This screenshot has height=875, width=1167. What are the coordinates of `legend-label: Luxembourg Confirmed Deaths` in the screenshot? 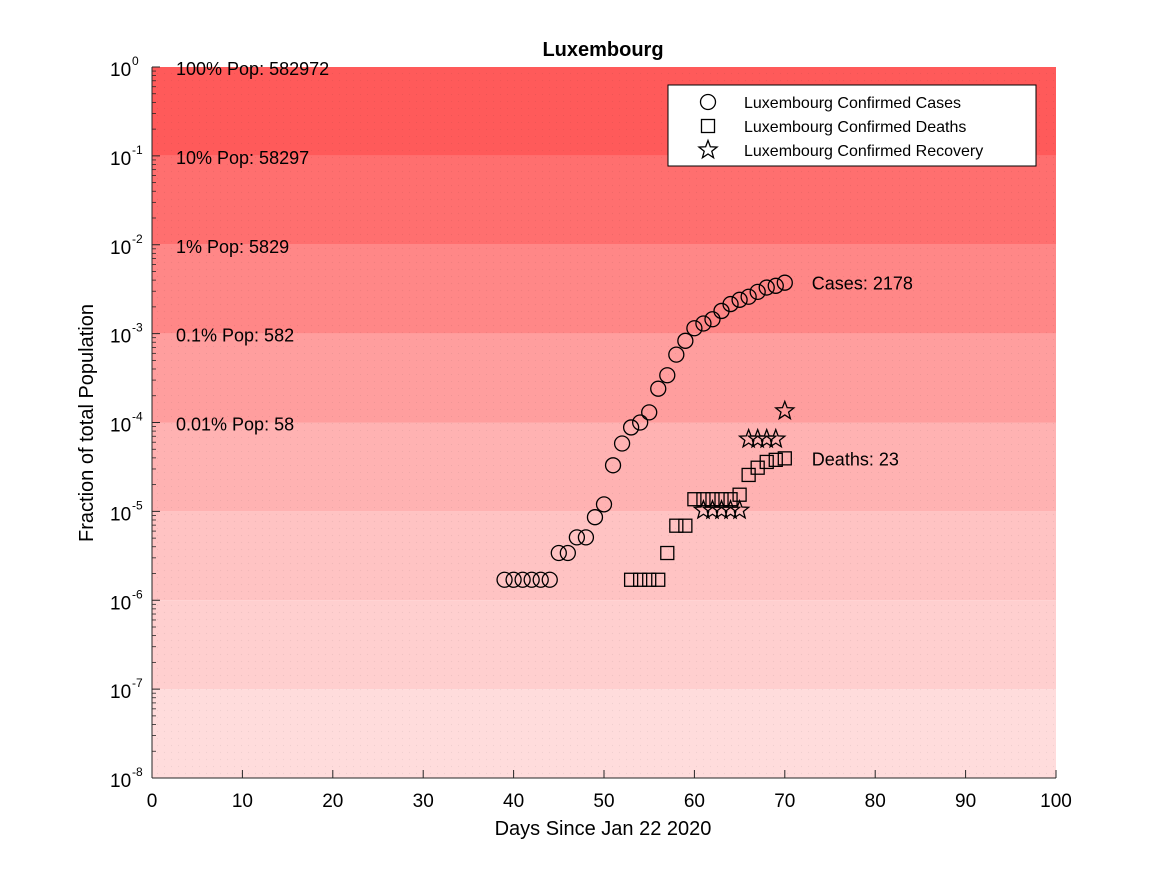 It's located at (855, 127).